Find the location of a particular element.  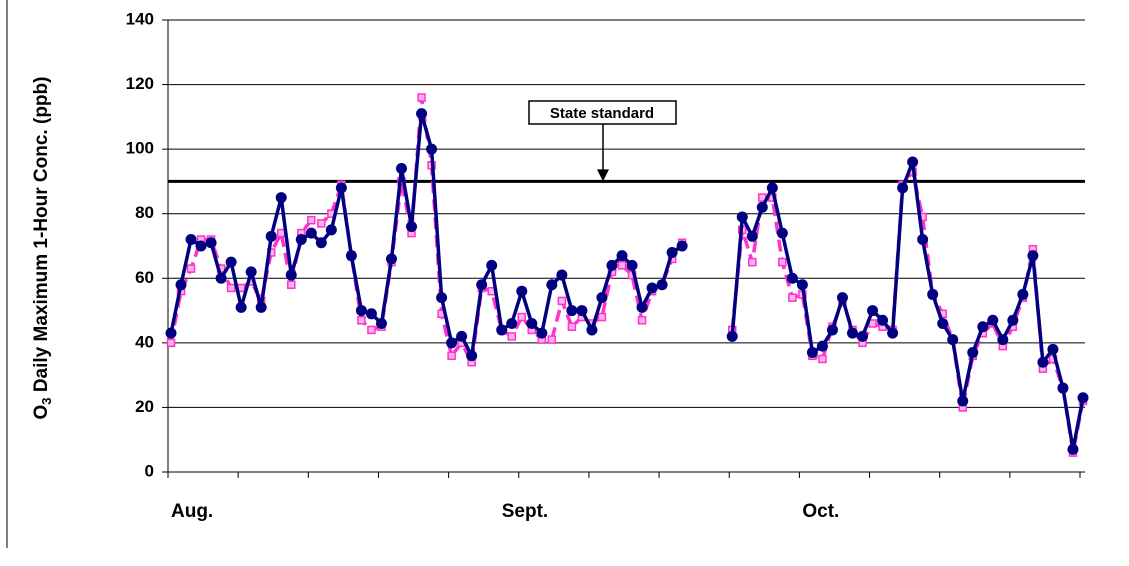

y-tick-label: 40 is located at coordinates (144, 341).